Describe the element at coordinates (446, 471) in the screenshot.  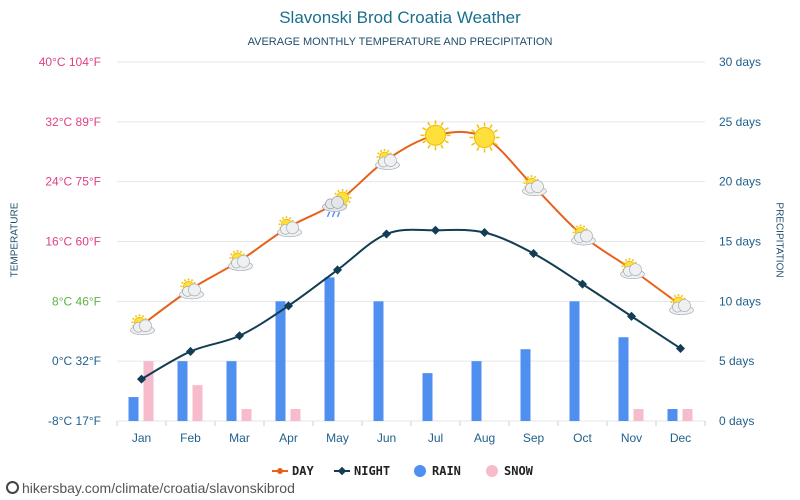
I see `legend-label: RAIN` at that location.